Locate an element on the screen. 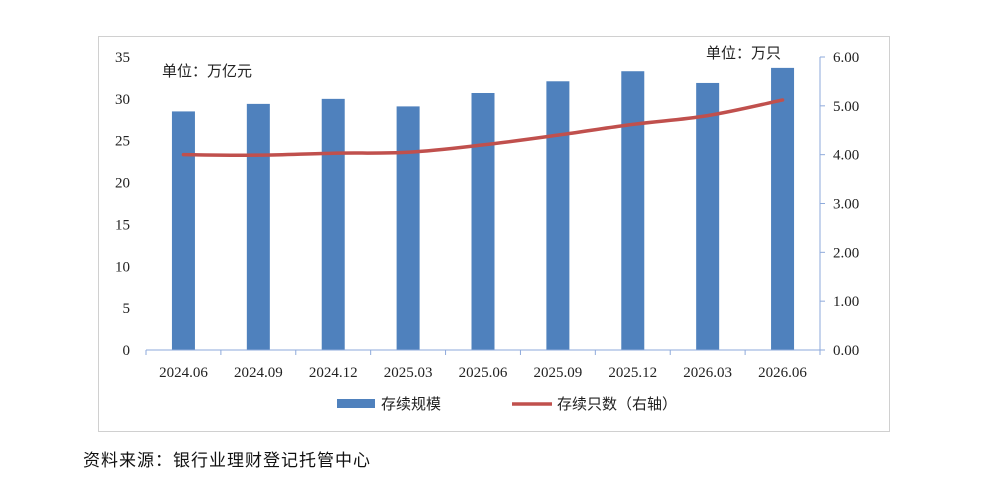 The height and width of the screenshot is (481, 997). right-axis-tick-label: 5.00 is located at coordinates (846, 107).